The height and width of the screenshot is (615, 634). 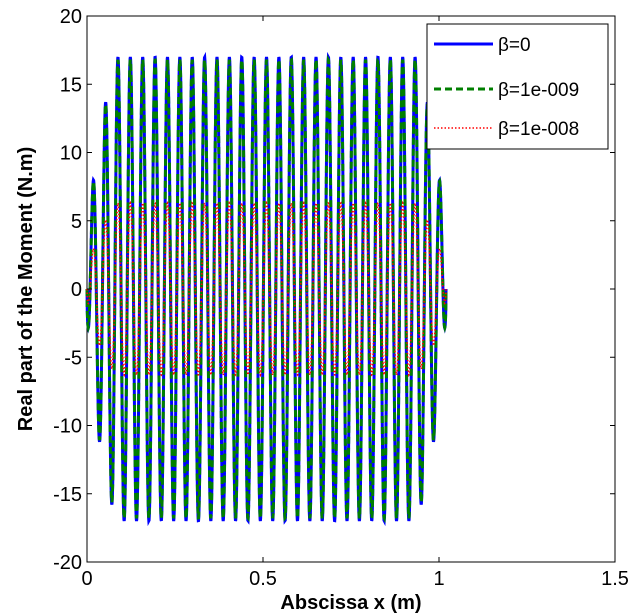 What do you see at coordinates (76, 290) in the screenshot?
I see `y-tick-label: 0` at bounding box center [76, 290].